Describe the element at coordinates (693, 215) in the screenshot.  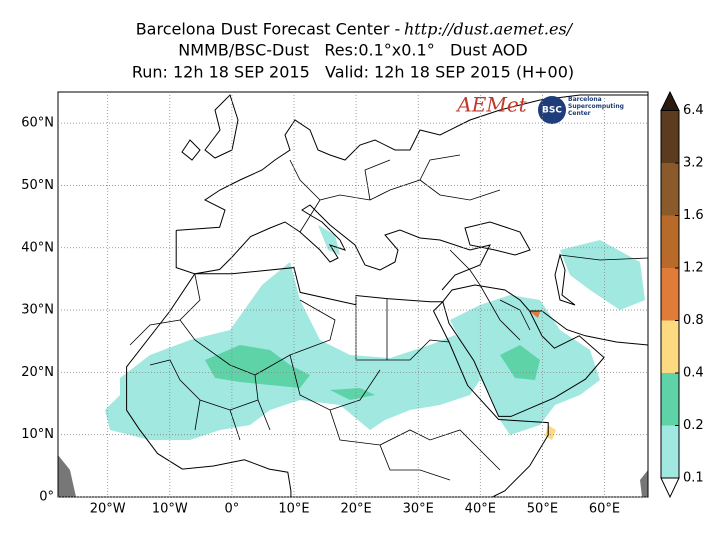
I see `colorbar-label: 1.6` at that location.